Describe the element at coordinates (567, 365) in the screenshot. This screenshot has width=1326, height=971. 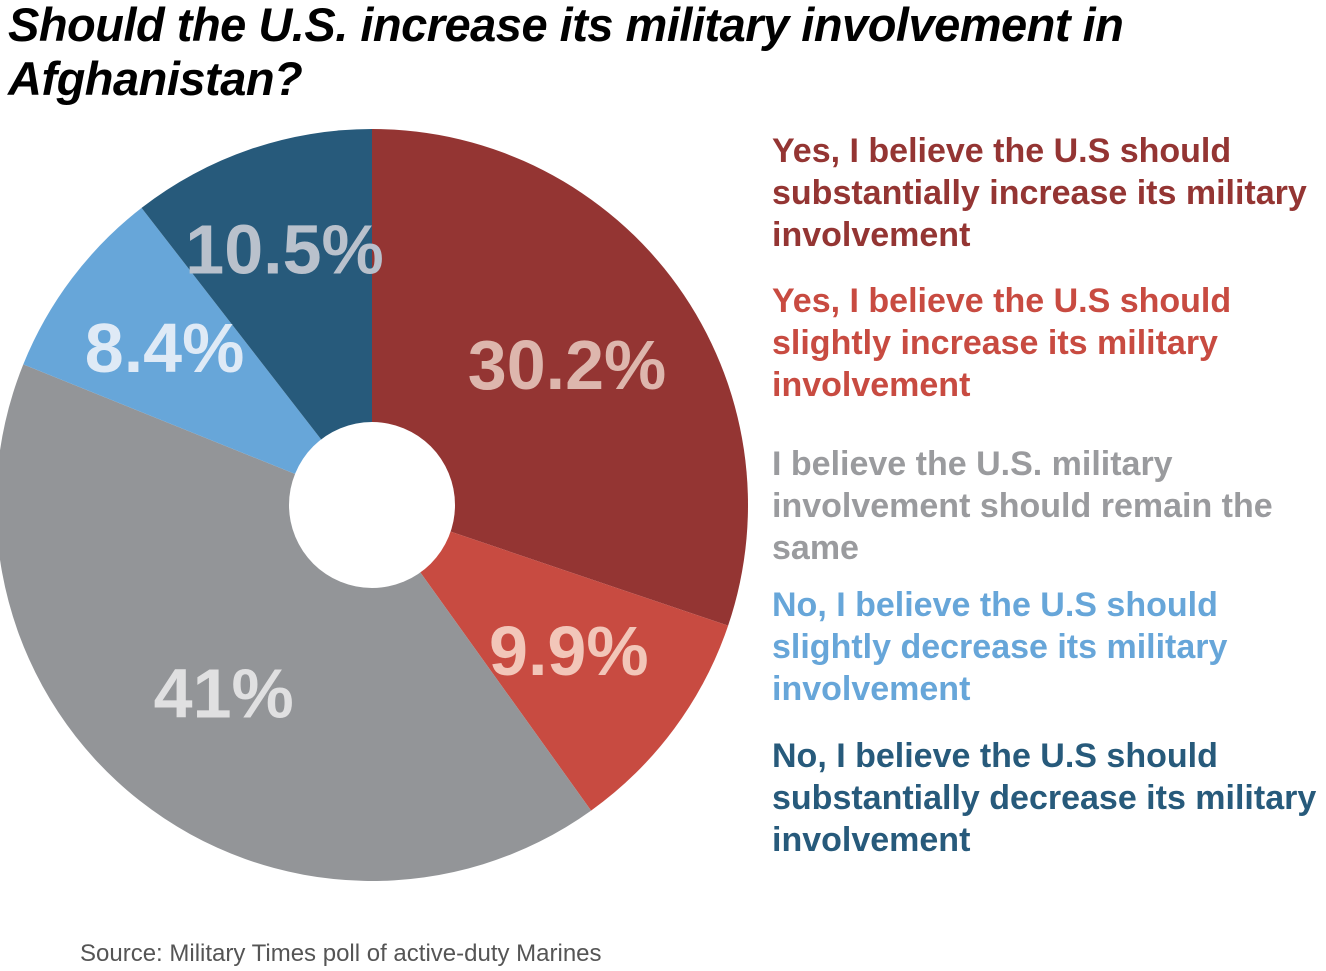
I see `slice-data-label: 30.2%` at that location.